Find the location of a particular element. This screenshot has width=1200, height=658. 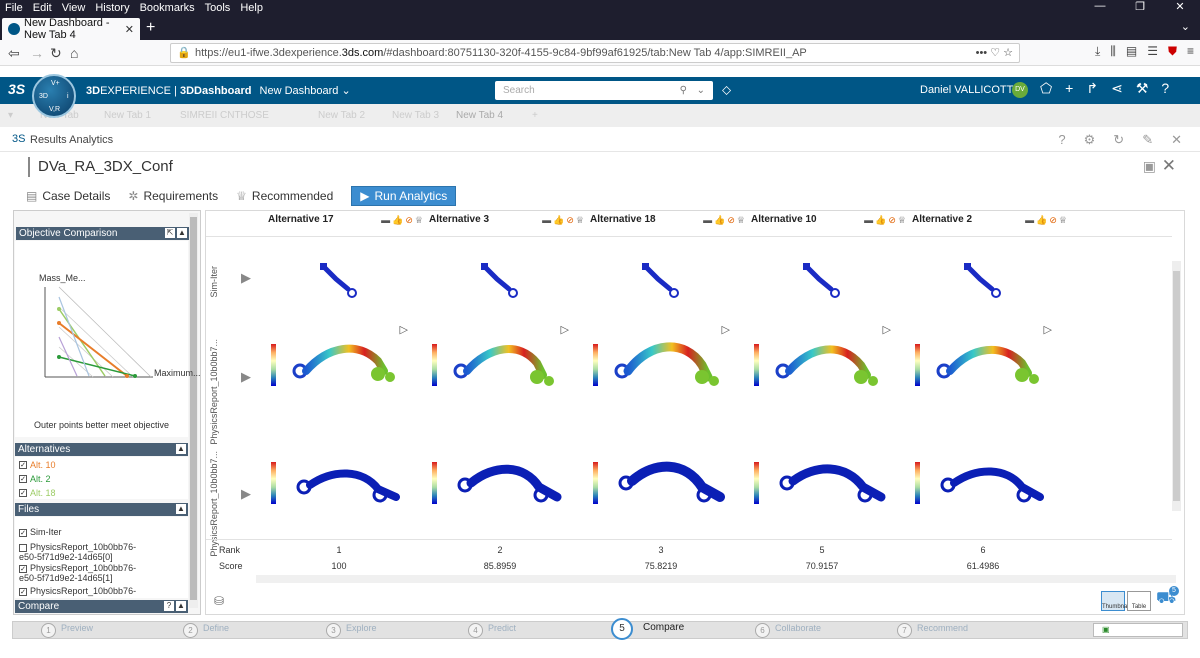

refresh-icon: ↻ is located at coordinates (1119, 139).